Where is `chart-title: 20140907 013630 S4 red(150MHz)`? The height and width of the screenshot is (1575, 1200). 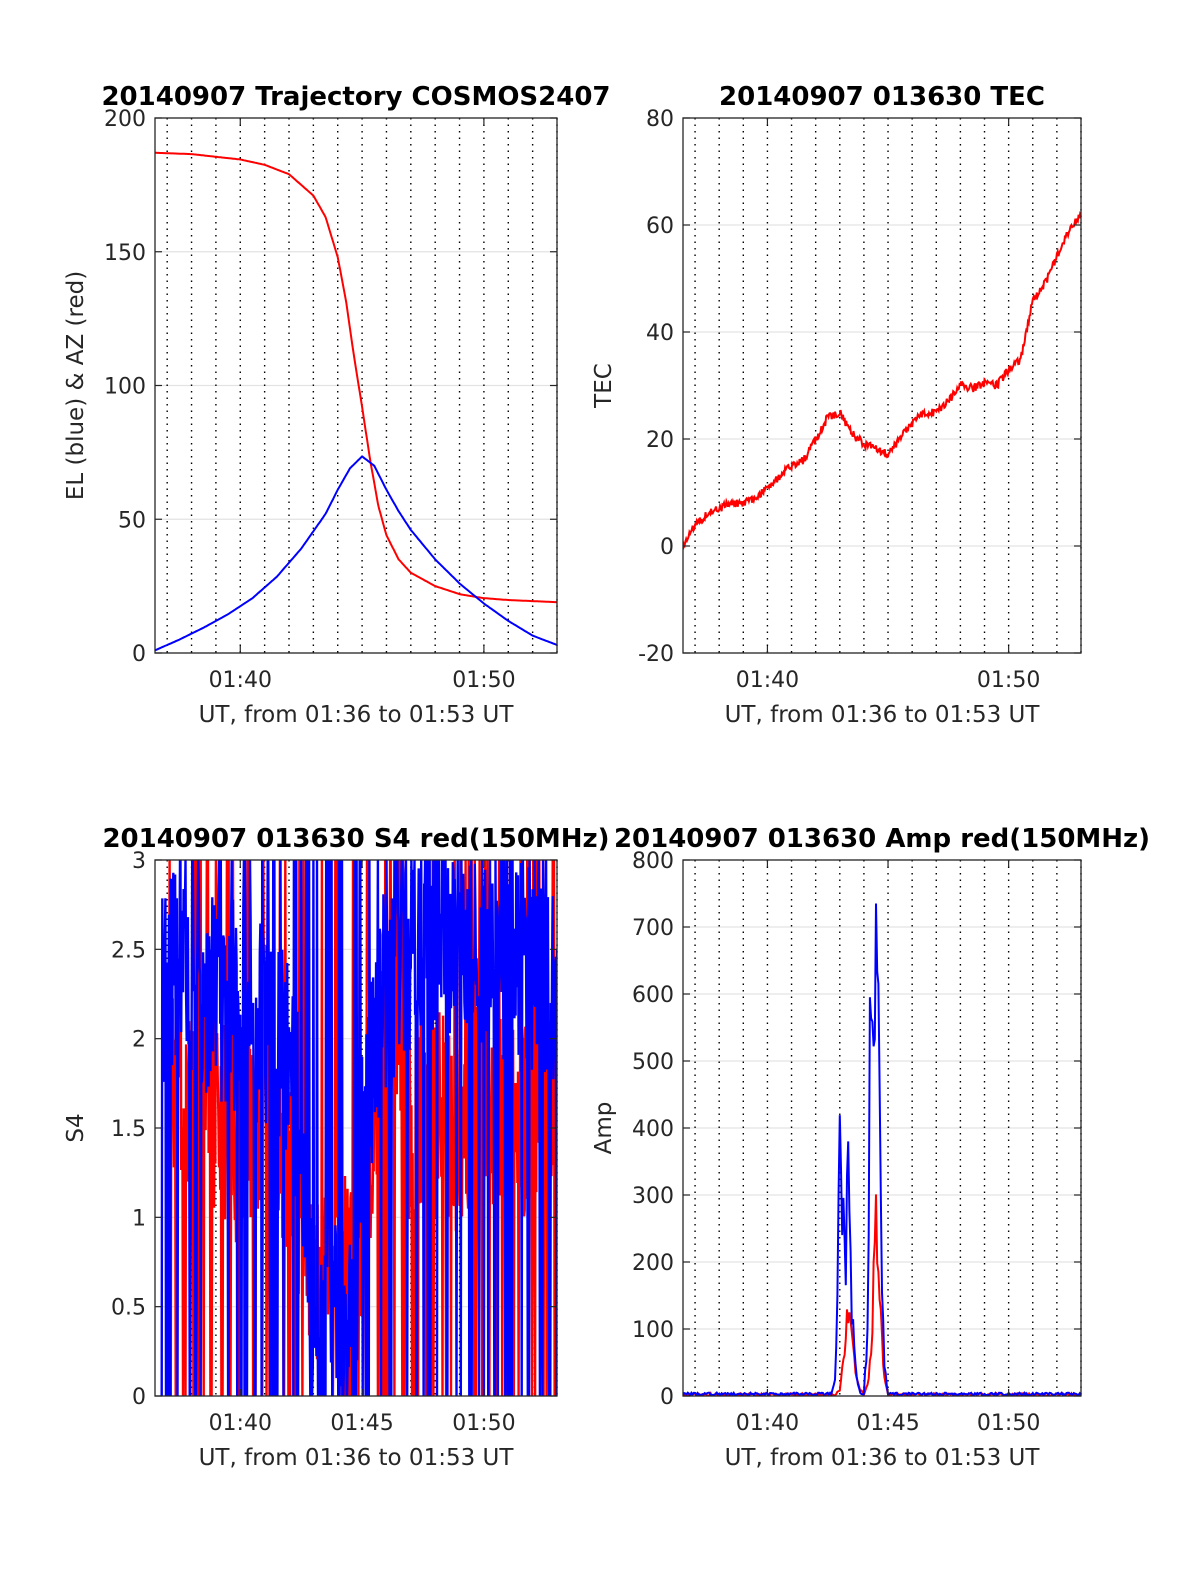 chart-title: 20140907 013630 S4 red(150MHz) is located at coordinates (355, 839).